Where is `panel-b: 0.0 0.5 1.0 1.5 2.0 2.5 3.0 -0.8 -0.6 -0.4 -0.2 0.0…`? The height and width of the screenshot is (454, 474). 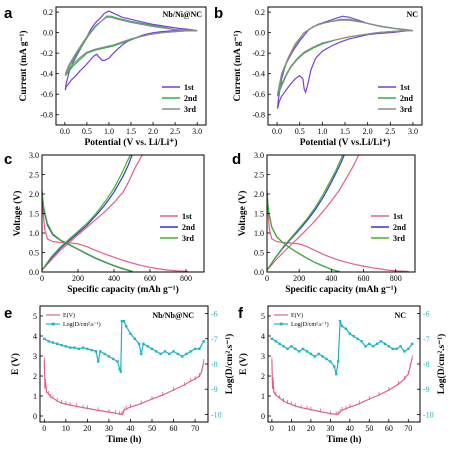
panel-b: 0.0 0.5 1.0 1.5 2.0 2.5 3.0 -0.8 -0.6 -0.4 -0.2 0.0… is located at coordinates (318, 76).